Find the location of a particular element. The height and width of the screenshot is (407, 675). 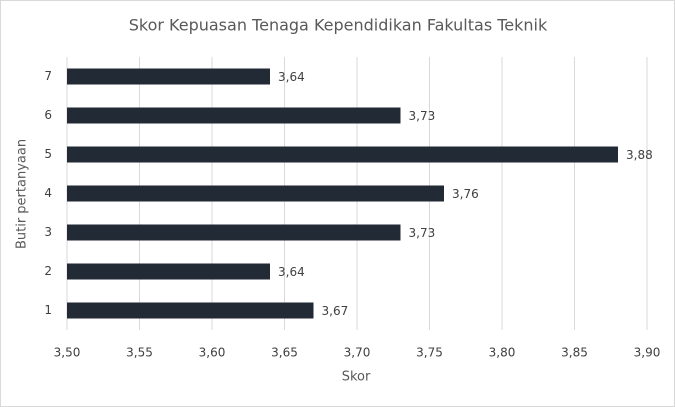

y-axis-title: Butir pertanyaan is located at coordinates (22, 194).